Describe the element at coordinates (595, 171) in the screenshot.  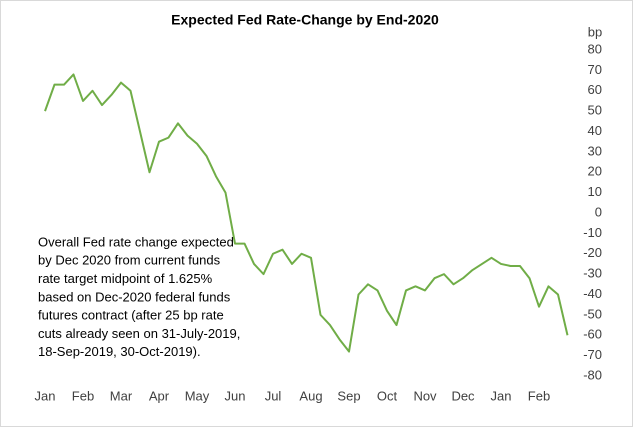
I see `y-tick-label: 20` at that location.